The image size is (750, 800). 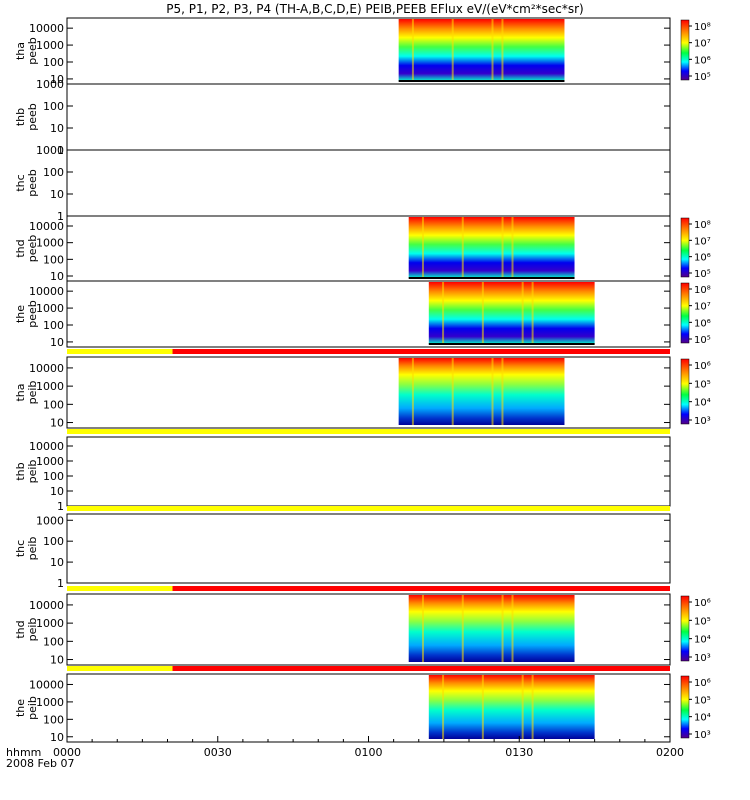 I want to click on date-label: 2008 Feb 07, so click(x=40, y=763).